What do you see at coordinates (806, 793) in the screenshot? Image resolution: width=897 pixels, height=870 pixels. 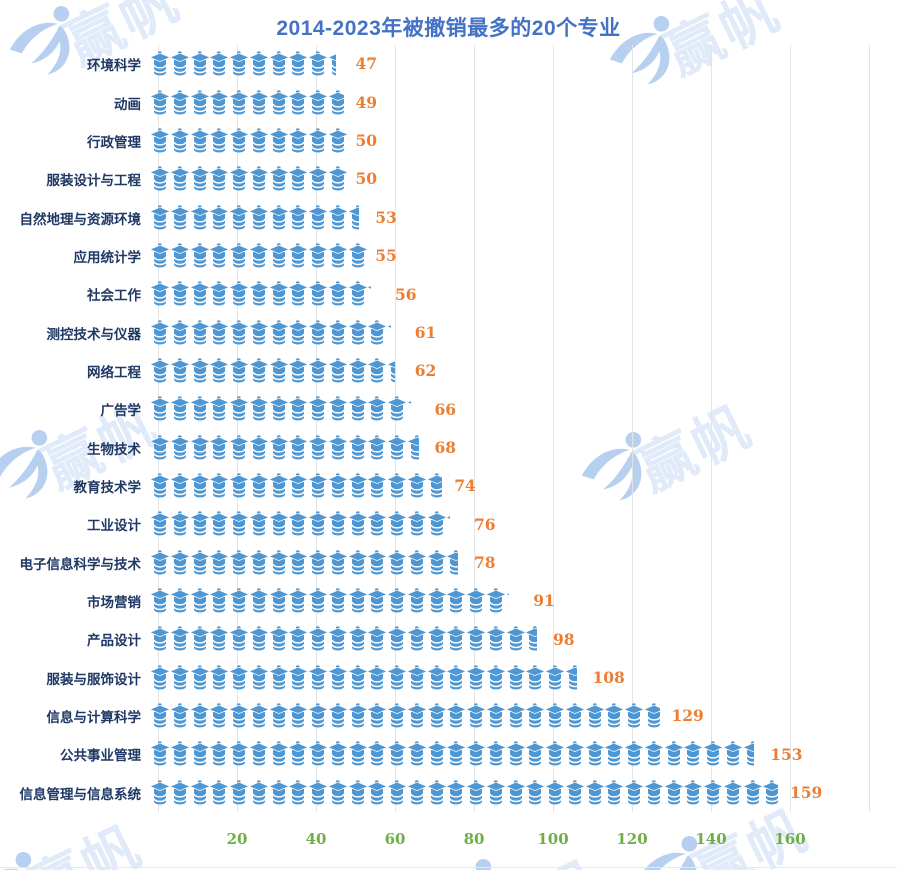 I see `value-label: 159` at bounding box center [806, 793].